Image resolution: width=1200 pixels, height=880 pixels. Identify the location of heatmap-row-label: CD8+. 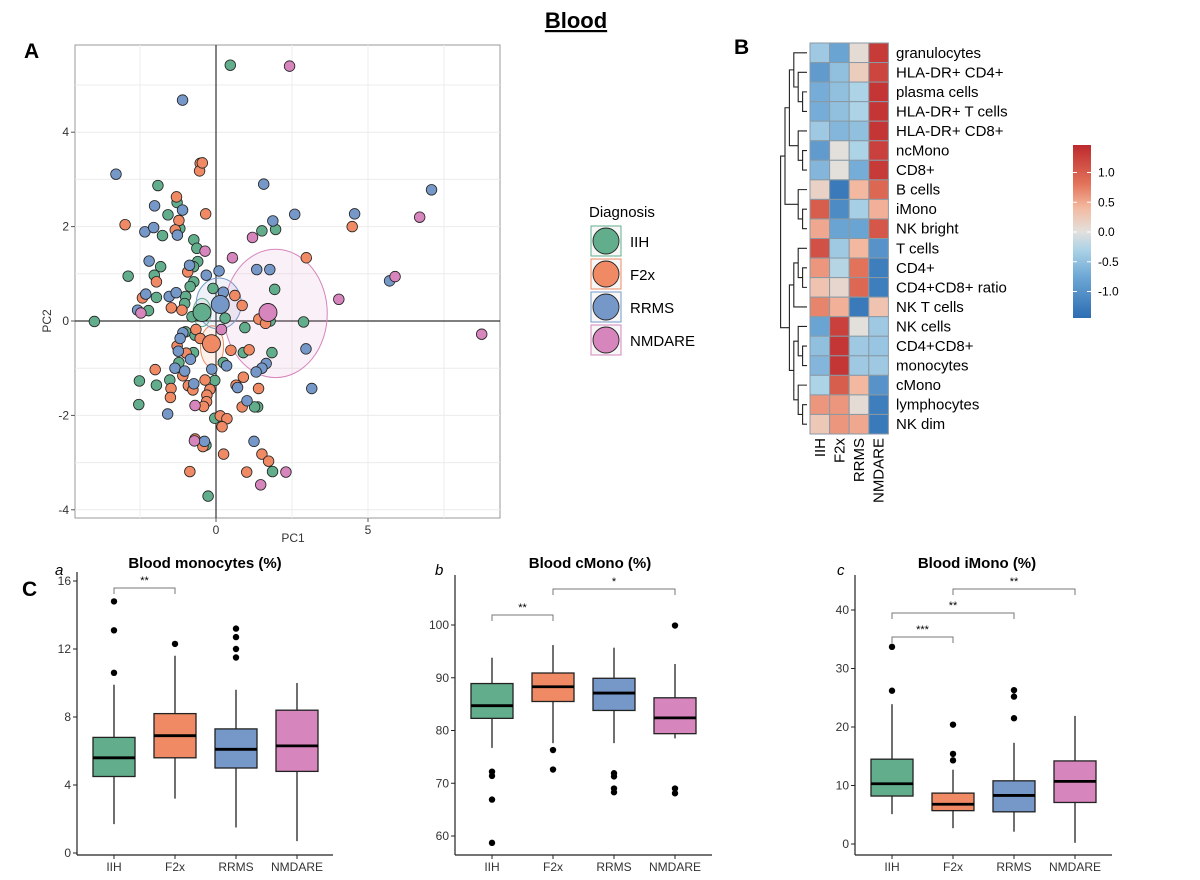
(915, 170).